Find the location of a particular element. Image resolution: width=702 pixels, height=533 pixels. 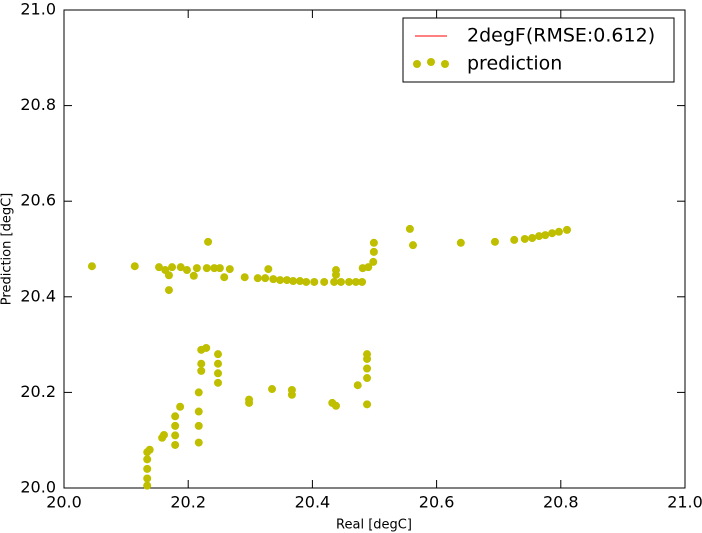

y-tick-label: 20.6 is located at coordinates (38, 200).